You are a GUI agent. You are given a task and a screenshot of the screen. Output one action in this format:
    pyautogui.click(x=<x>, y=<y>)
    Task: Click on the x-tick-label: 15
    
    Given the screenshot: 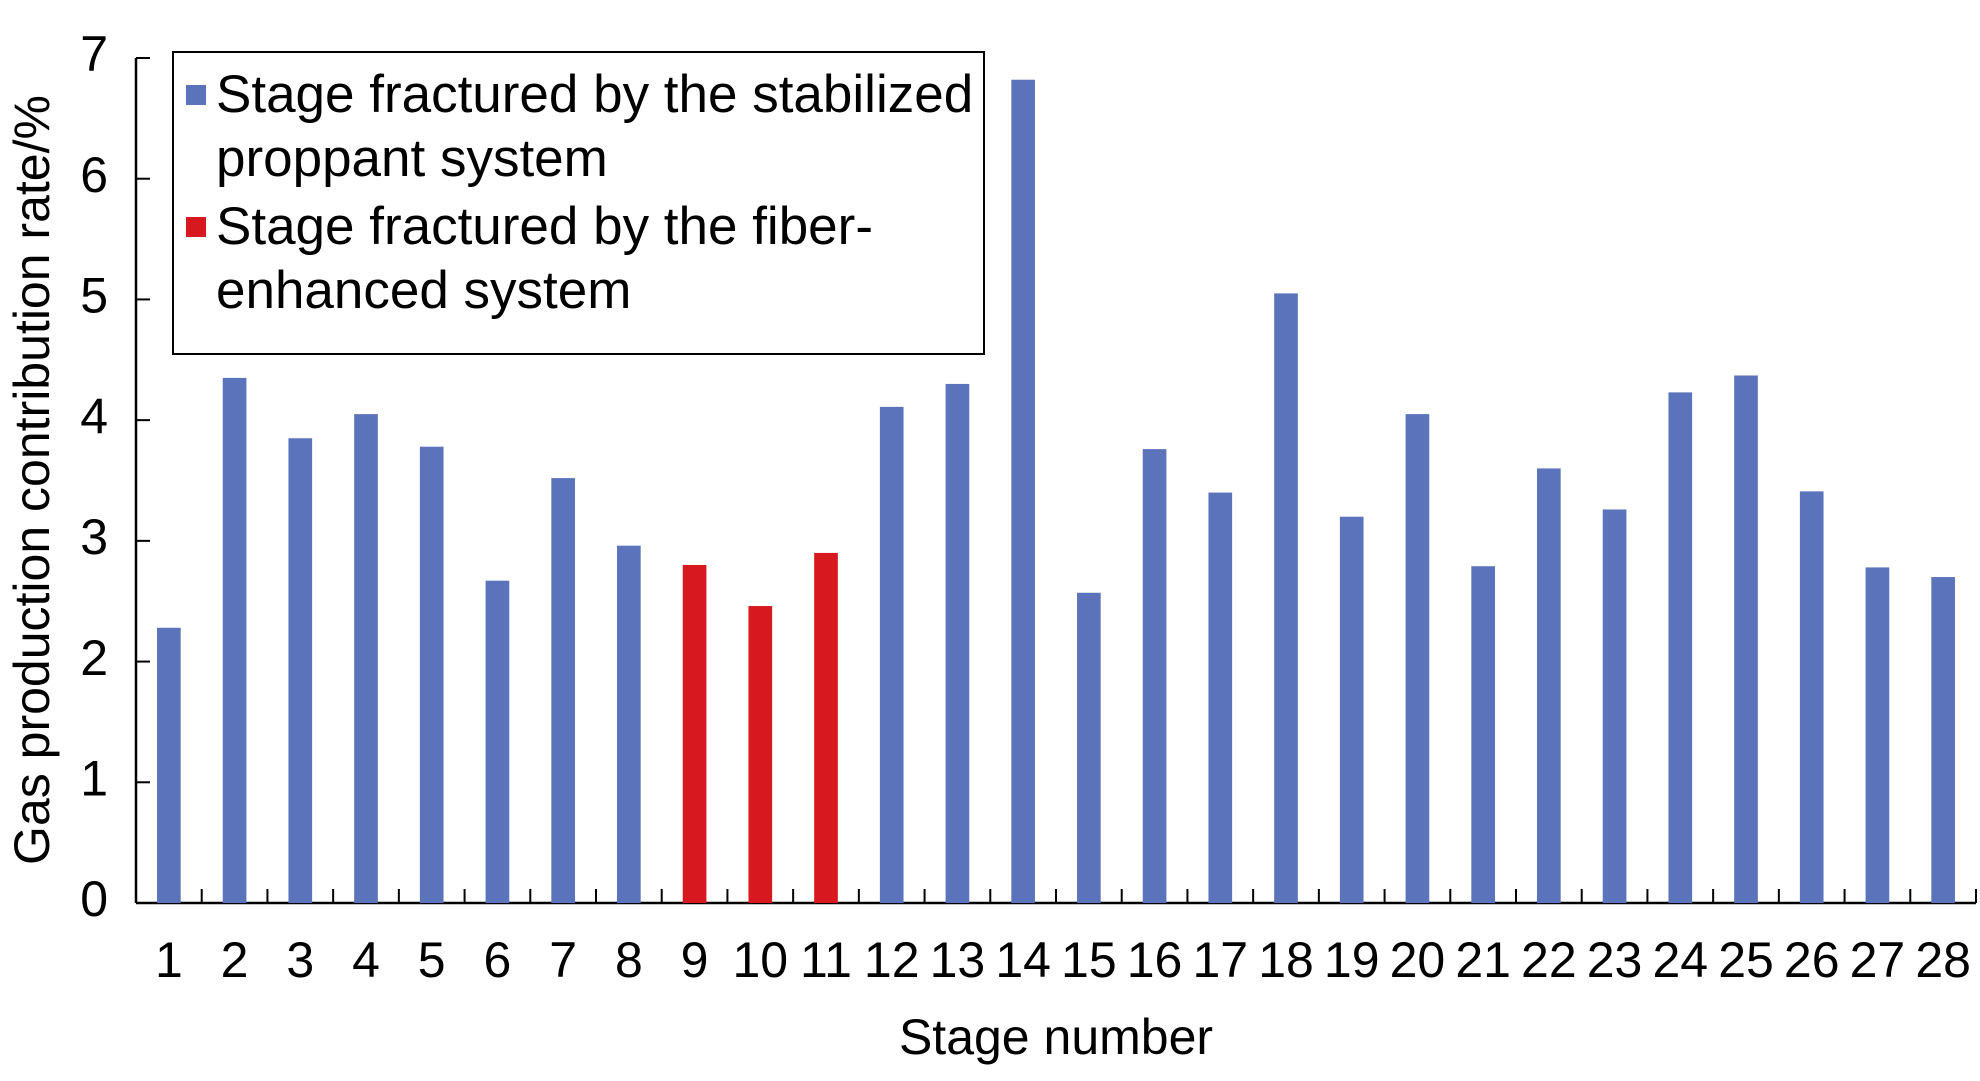 What is the action you would take?
    pyautogui.click(x=1089, y=960)
    